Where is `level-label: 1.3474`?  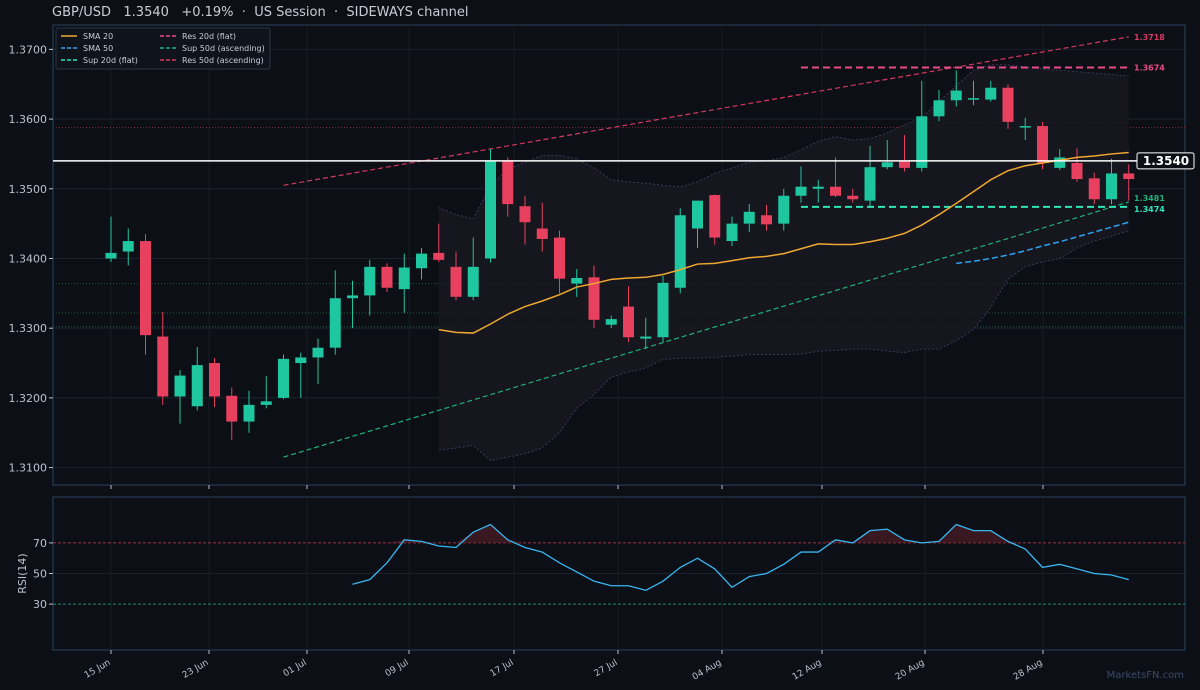
level-label: 1.3474 is located at coordinates (1149, 209).